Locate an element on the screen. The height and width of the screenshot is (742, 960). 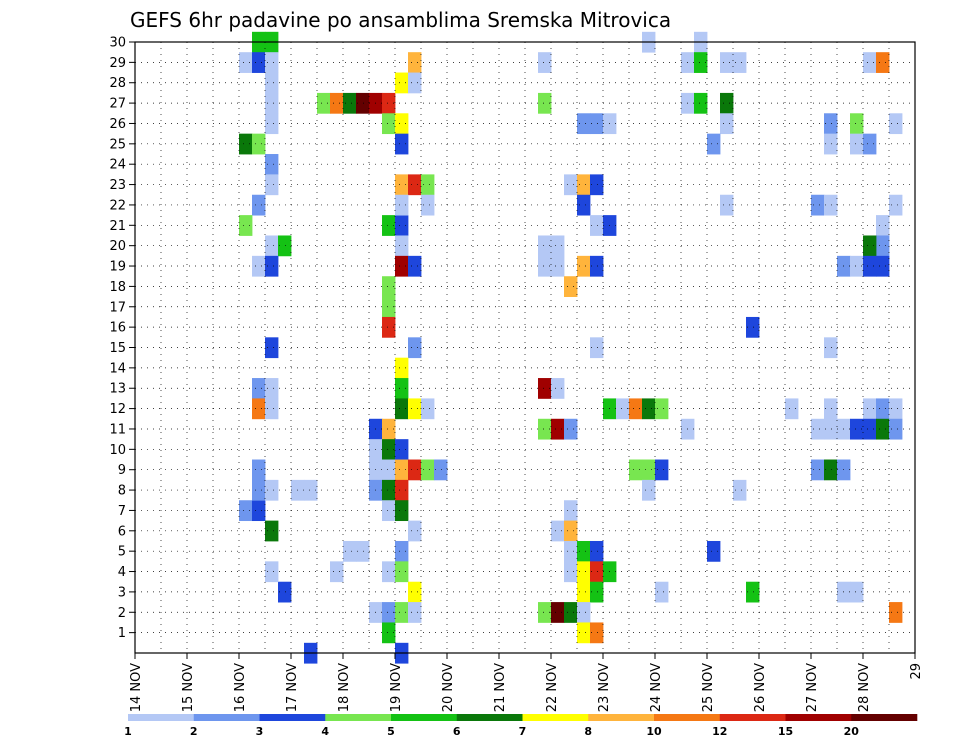
x-tick-label-0: 14 NOV is located at coordinates (136, 687).